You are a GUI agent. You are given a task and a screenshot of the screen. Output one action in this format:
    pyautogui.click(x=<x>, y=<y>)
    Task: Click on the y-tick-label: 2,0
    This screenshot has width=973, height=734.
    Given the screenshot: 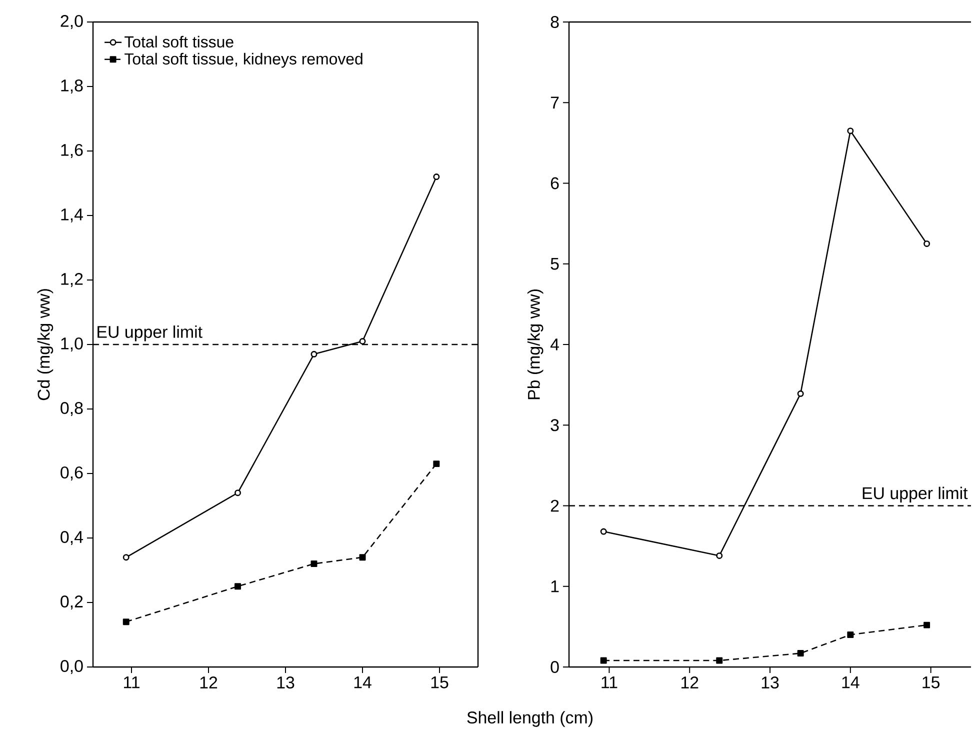 What is the action you would take?
    pyautogui.click(x=71, y=21)
    